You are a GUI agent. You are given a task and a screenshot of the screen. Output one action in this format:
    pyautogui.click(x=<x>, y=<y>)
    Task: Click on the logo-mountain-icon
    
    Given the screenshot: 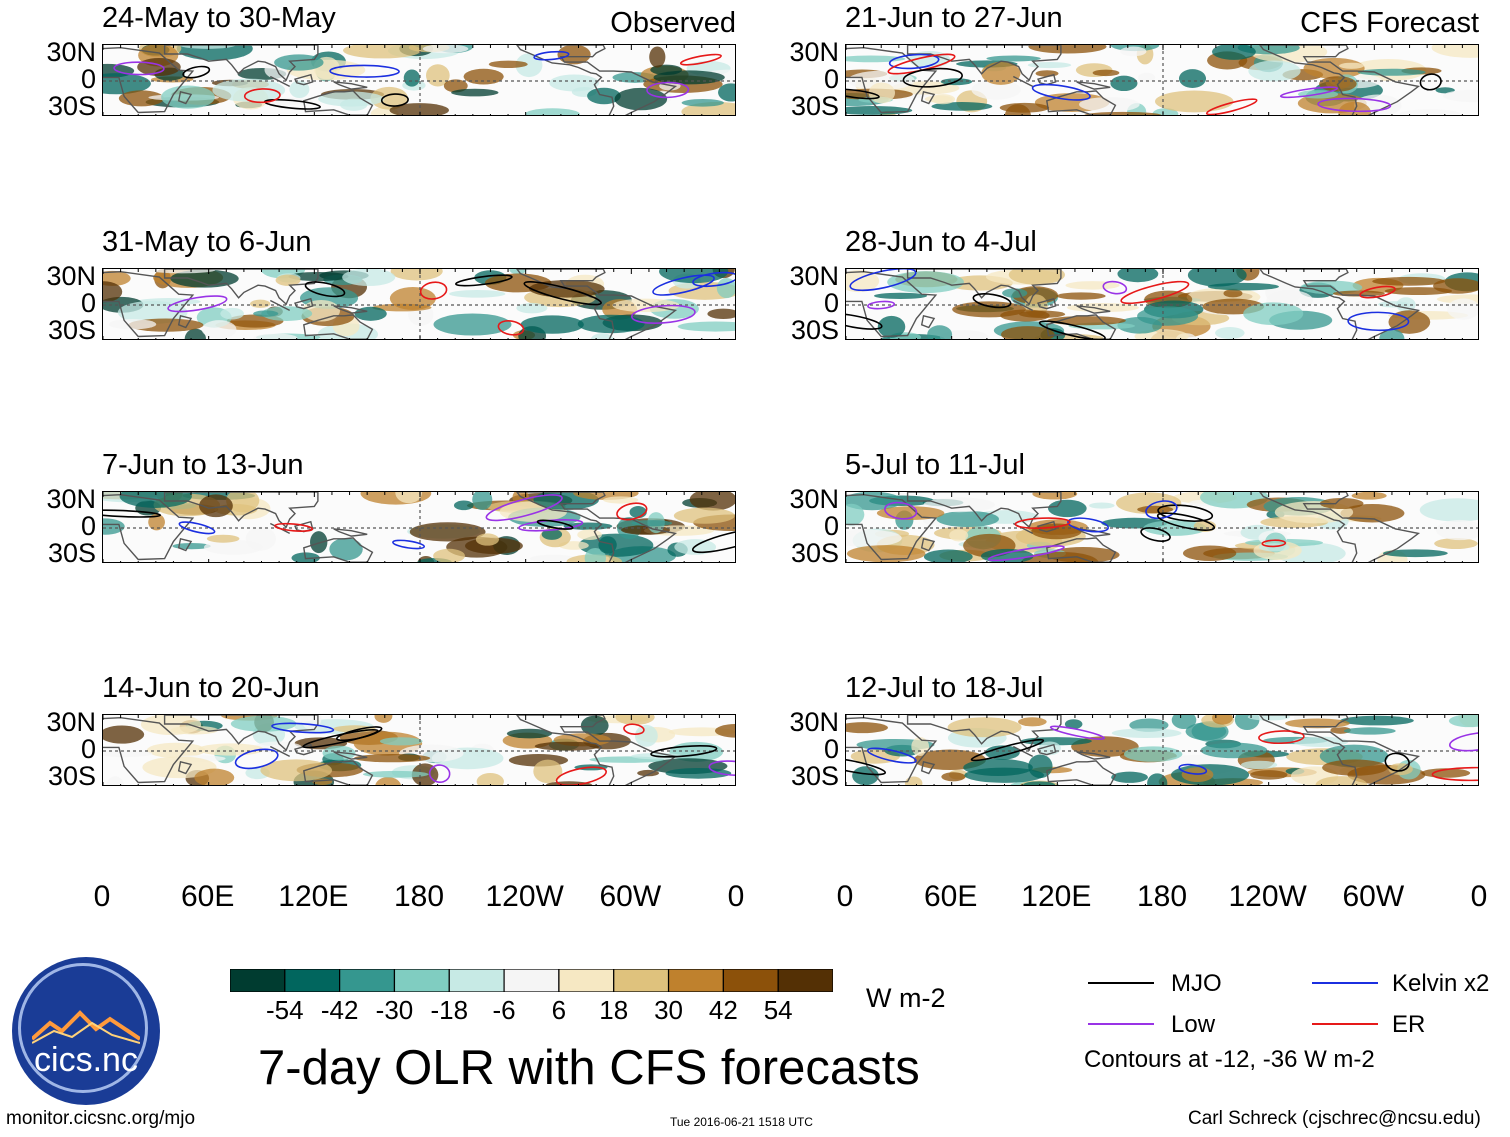 What is the action you would take?
    pyautogui.click(x=86, y=1027)
    